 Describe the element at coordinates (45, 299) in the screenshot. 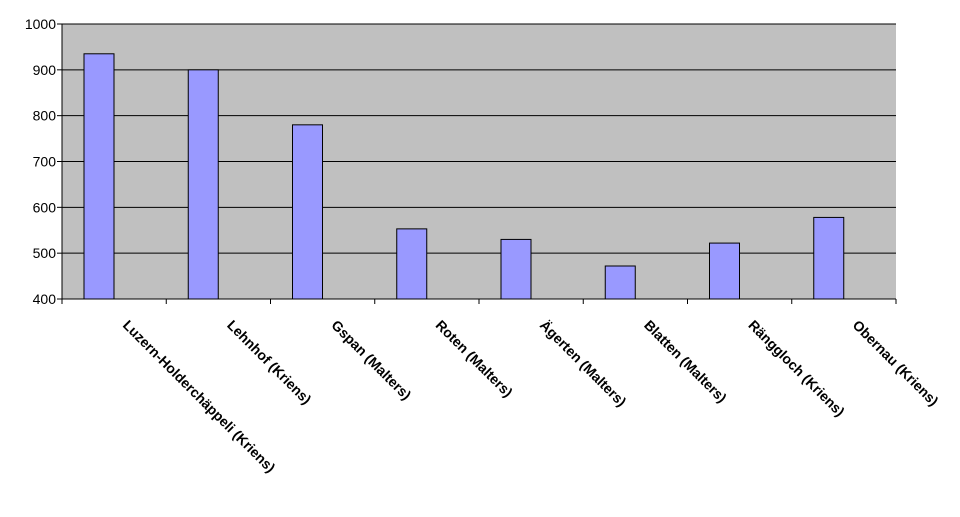

I see `y-tick-label: 400` at that location.